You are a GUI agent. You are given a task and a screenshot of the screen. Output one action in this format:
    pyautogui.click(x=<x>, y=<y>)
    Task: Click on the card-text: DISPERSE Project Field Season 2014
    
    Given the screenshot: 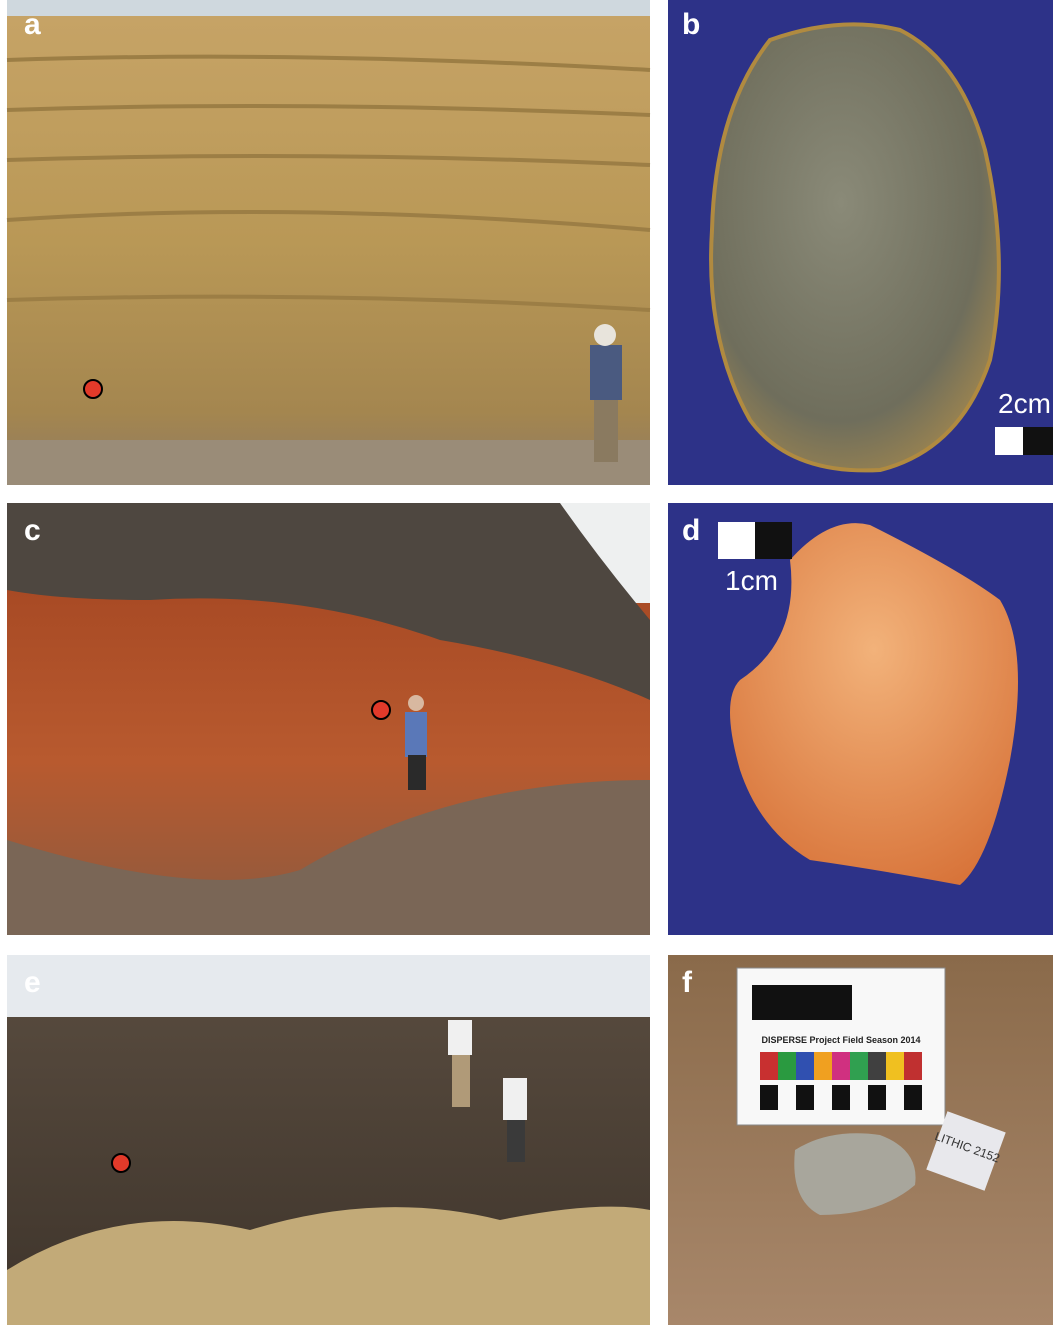 What is the action you would take?
    pyautogui.click(x=840, y=1040)
    